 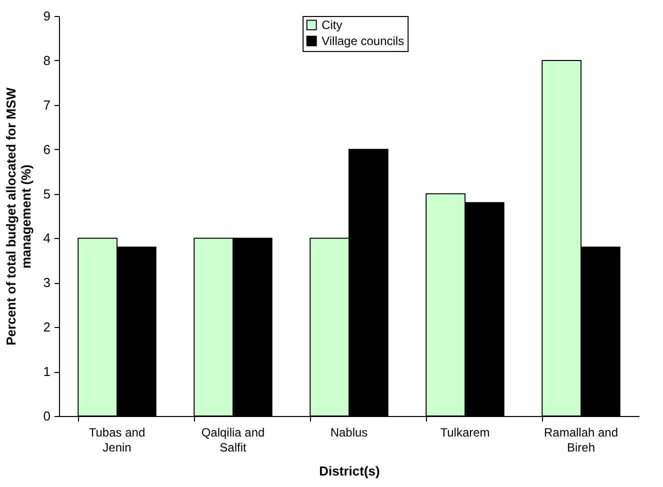 What do you see at coordinates (18, 216) in the screenshot?
I see `y-axis-title: Percent of total budget allocated for MSW management (%)` at bounding box center [18, 216].